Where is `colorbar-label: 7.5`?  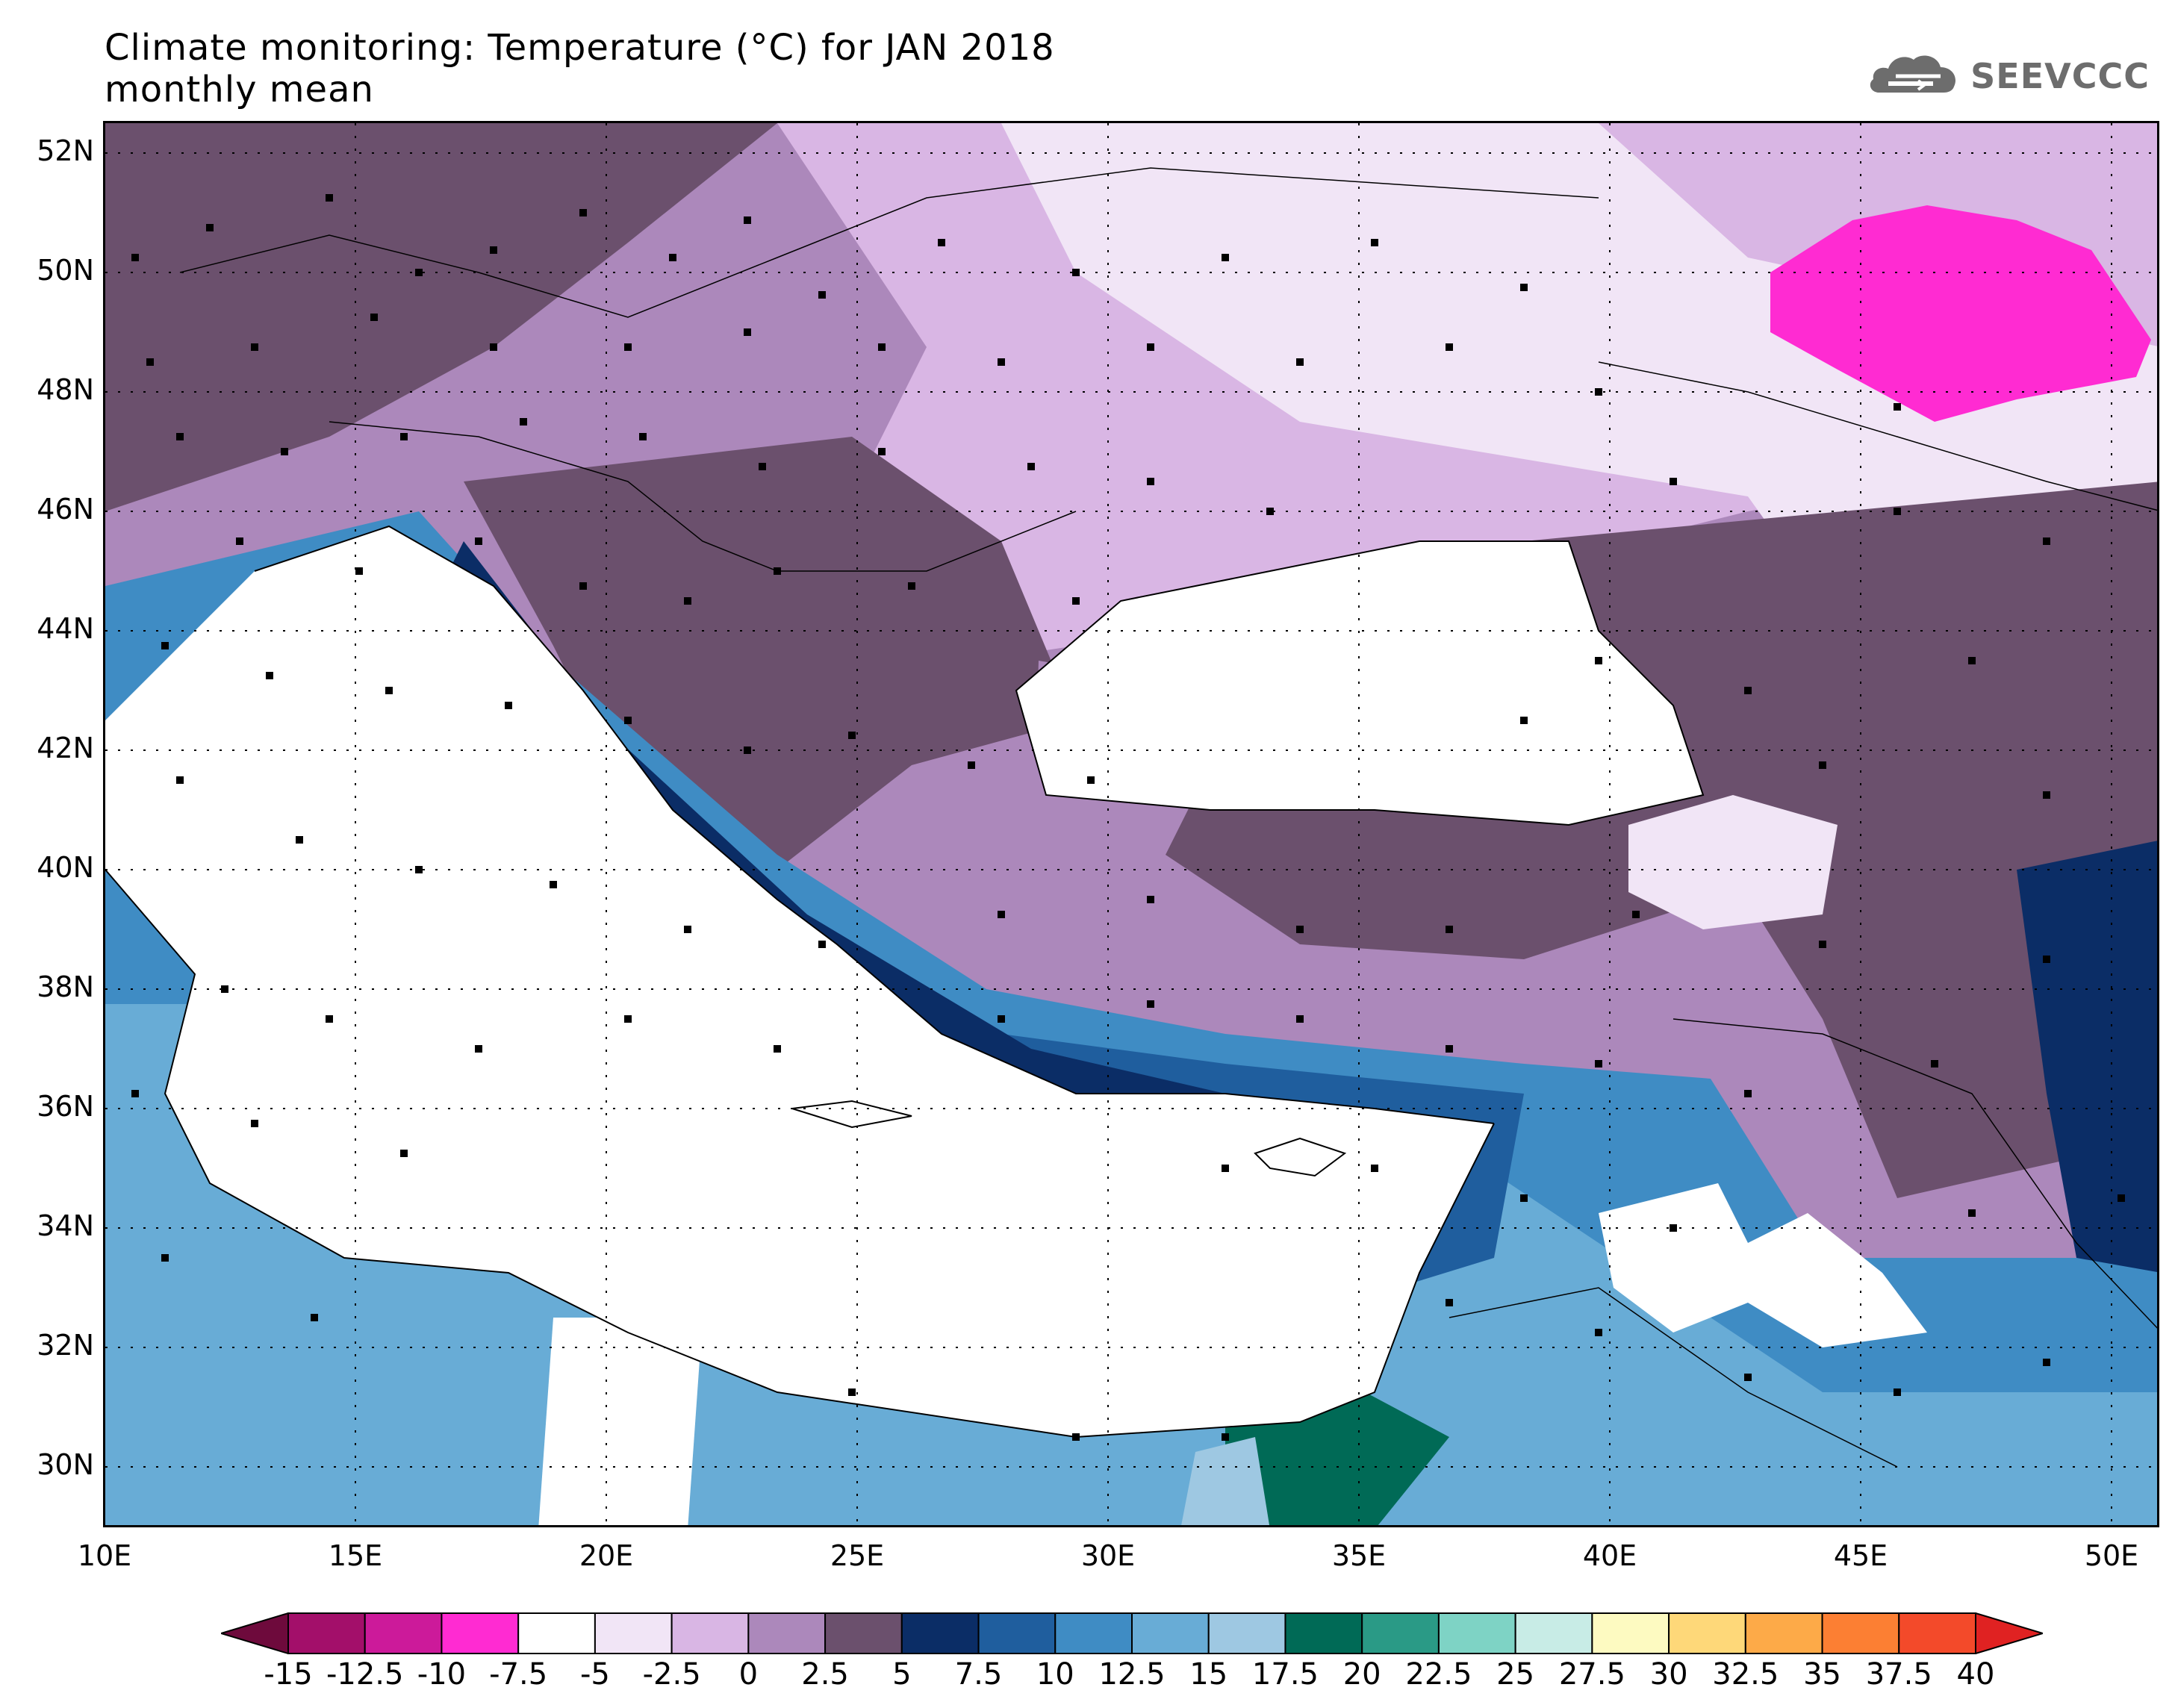 colorbar-label: 7.5 is located at coordinates (978, 1674).